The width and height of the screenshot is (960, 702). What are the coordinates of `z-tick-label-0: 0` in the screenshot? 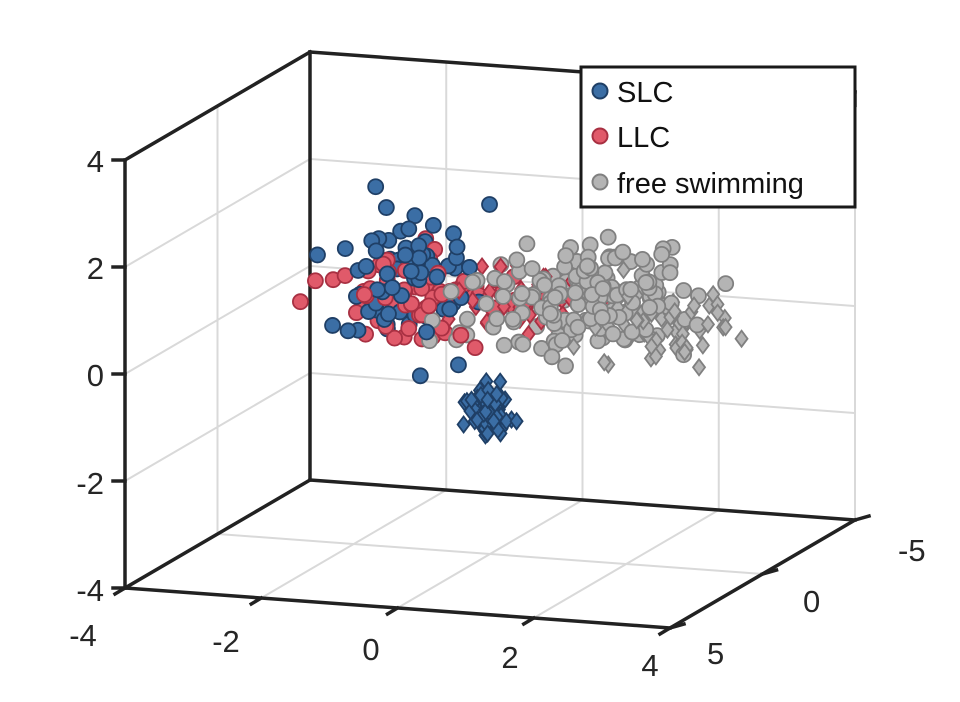 It's located at (95, 375).